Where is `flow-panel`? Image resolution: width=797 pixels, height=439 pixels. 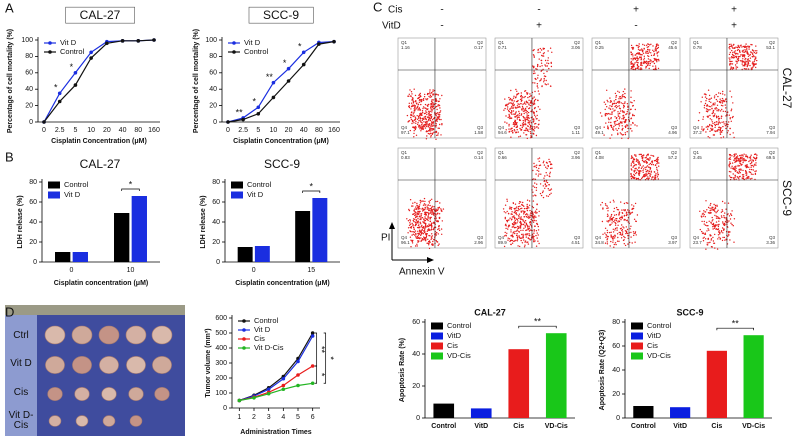
flow-panel is located at coordinates (539, 198).